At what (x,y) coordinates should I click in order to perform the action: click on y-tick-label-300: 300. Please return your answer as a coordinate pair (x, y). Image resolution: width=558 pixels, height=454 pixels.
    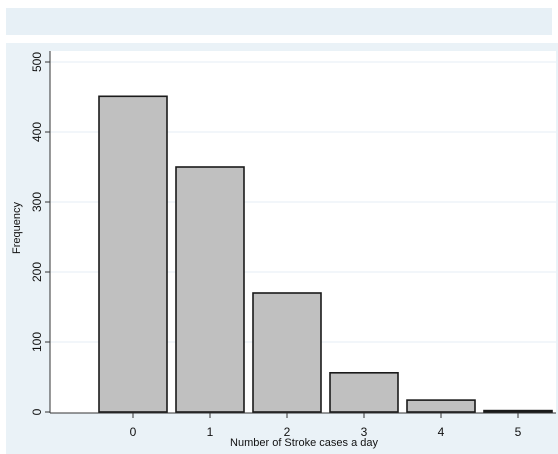
    Looking at the image, I should click on (37, 202).